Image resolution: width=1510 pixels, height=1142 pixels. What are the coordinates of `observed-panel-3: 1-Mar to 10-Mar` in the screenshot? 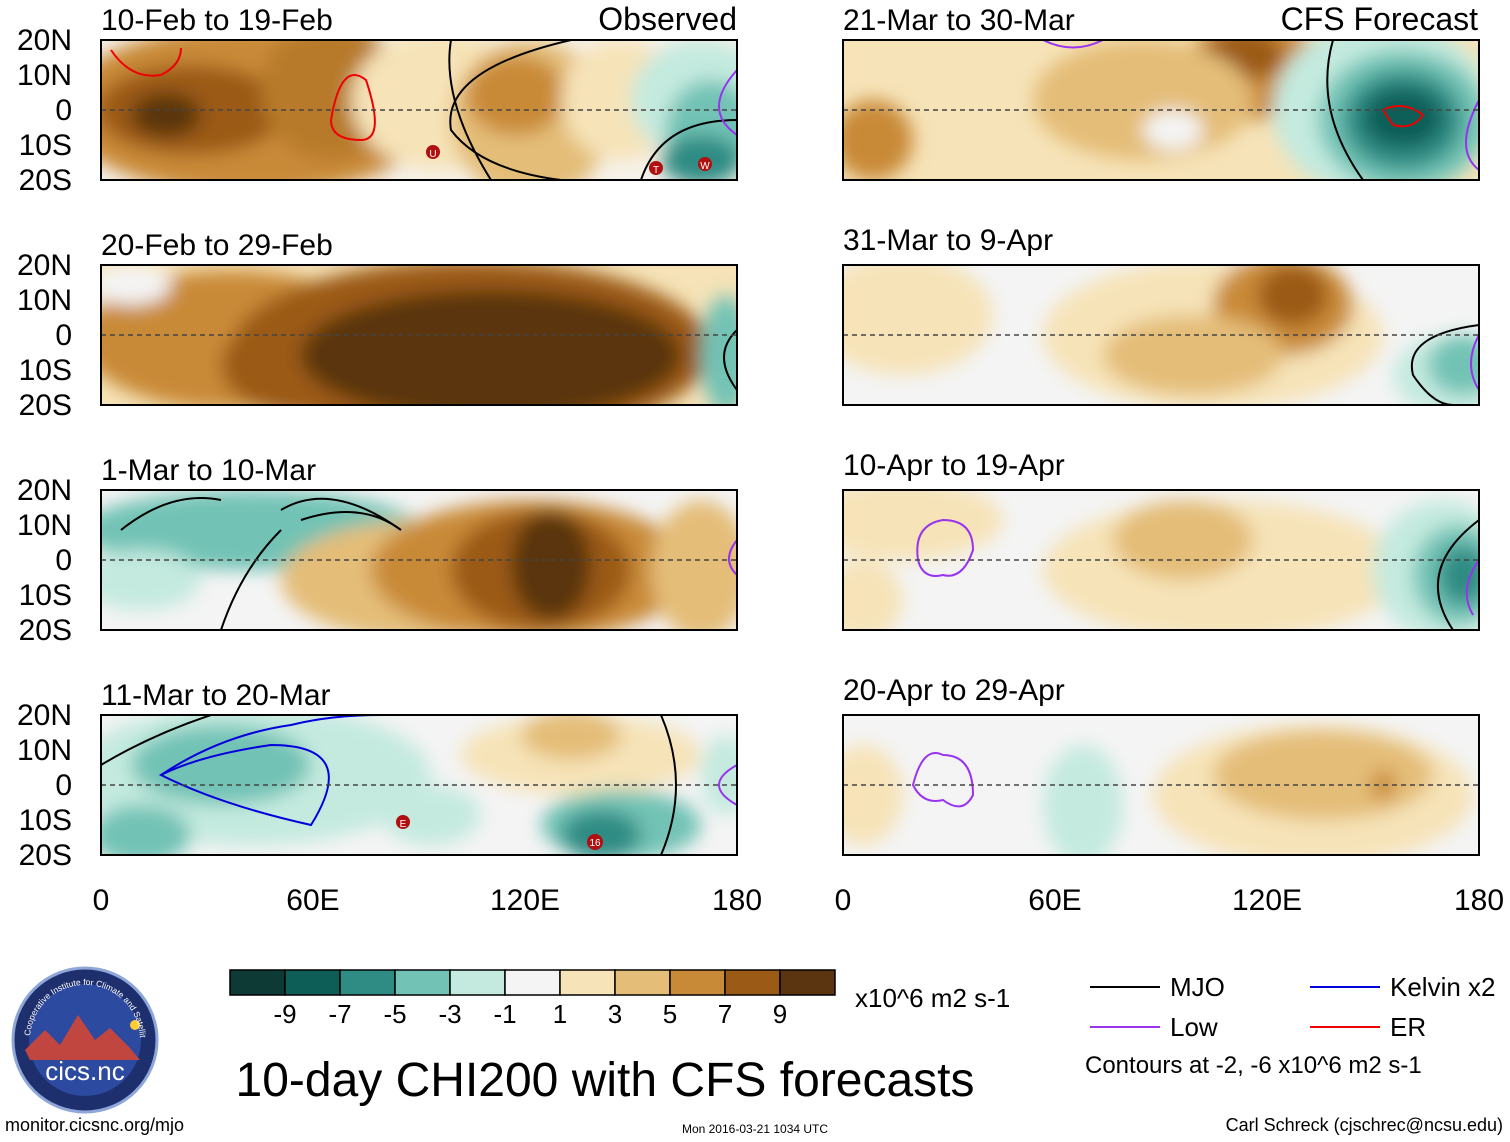 It's located at (419, 542).